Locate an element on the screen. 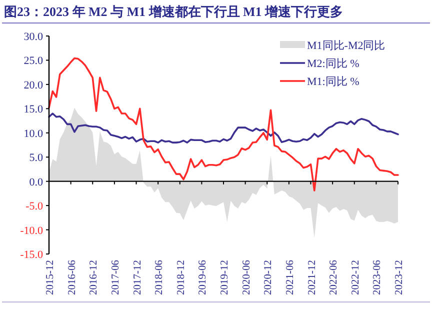 This screenshot has height=321, width=432. x-tick-label: 2021-12 is located at coordinates (312, 277).